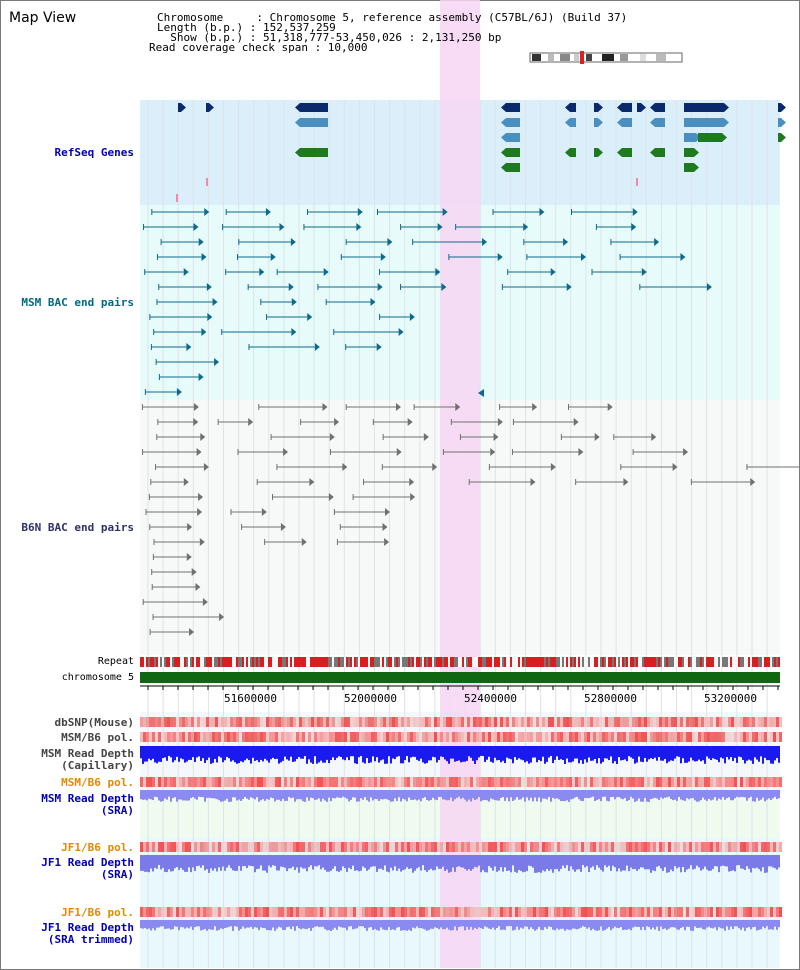 This screenshot has height=970, width=800. I want to click on msm-read-depth-capillary-label: MSM Read Depth, so click(87, 753).